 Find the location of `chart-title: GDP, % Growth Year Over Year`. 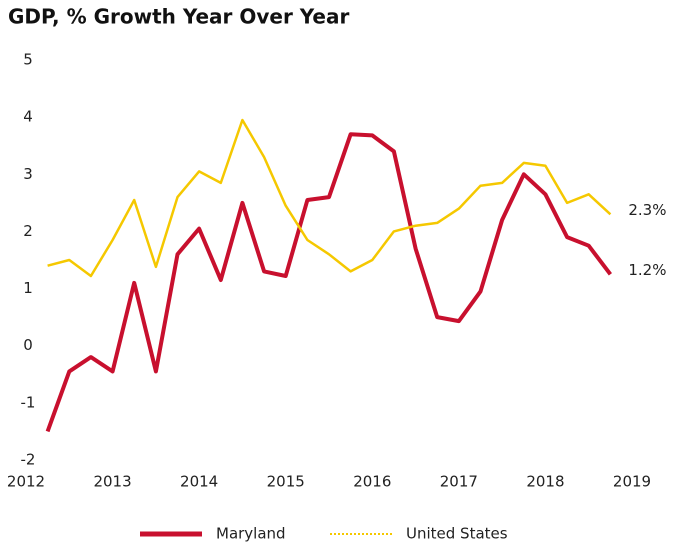

chart-title: GDP, % Growth Year Over Year is located at coordinates (178, 17).